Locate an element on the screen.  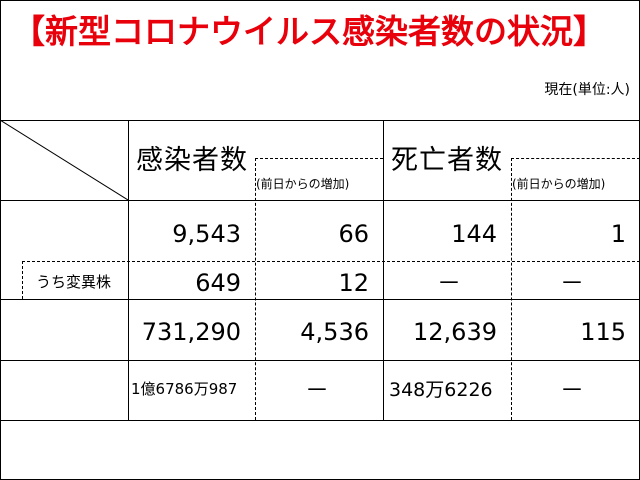
row2-deaths: － is located at coordinates (449, 283).